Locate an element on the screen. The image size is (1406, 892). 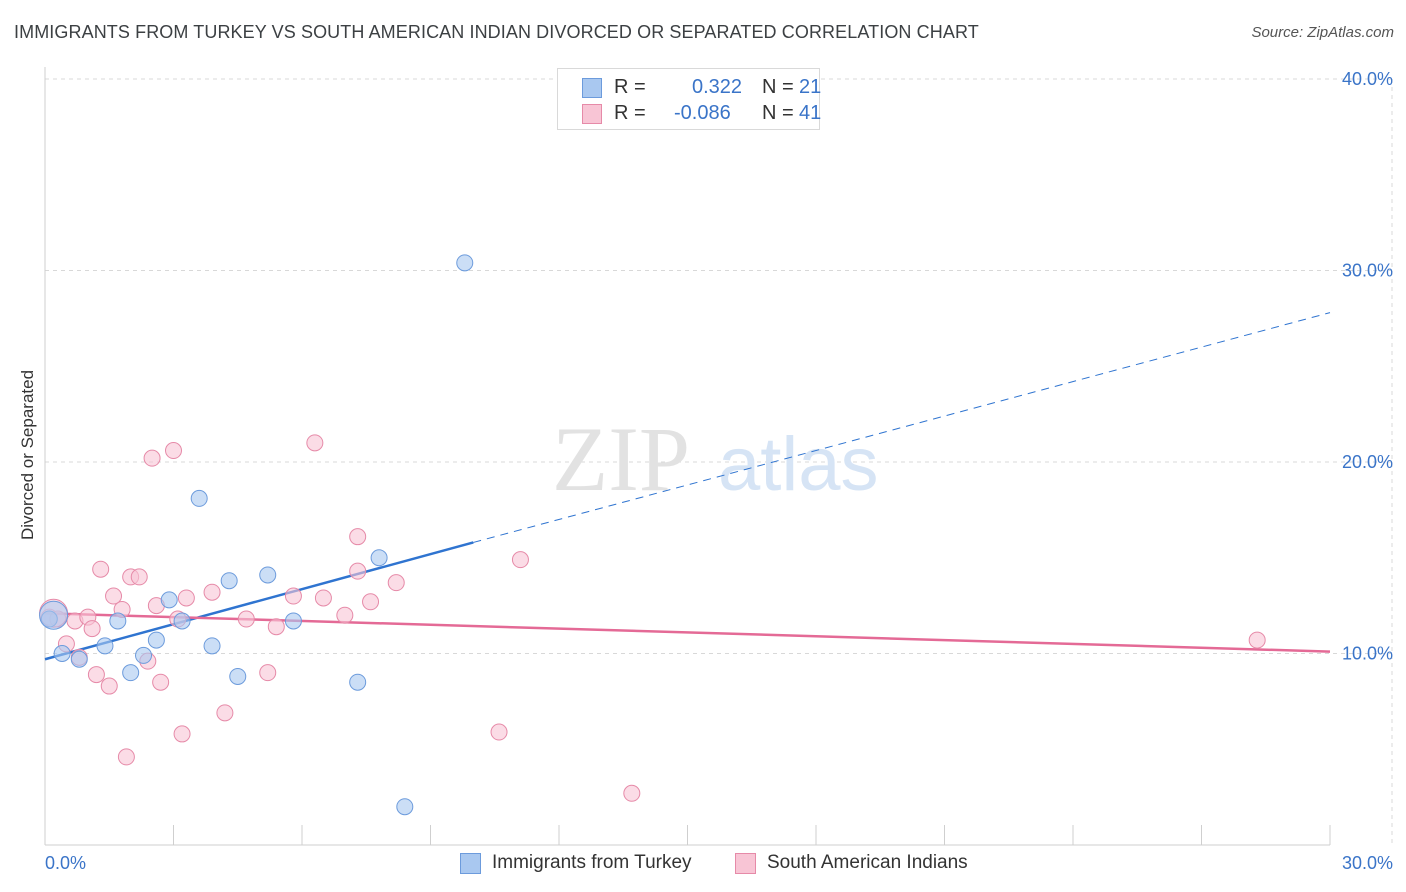
trend-line-turkey is located at coordinates (259, 601).